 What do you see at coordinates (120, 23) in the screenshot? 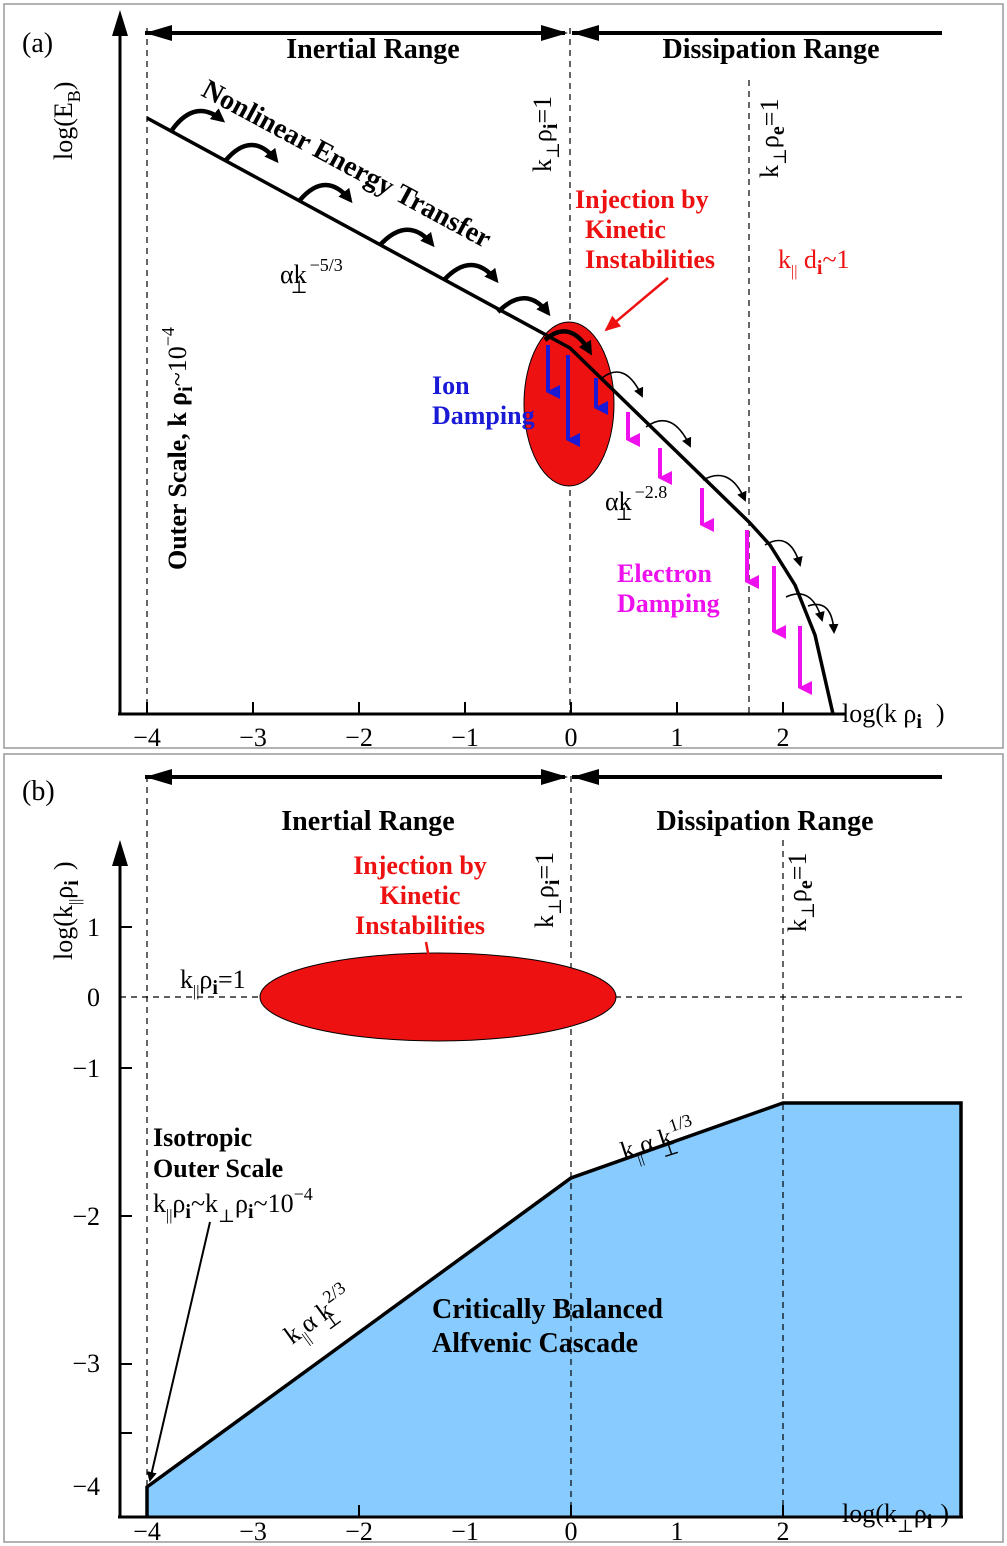
I see `y-axis-a-arrowhead` at bounding box center [120, 23].